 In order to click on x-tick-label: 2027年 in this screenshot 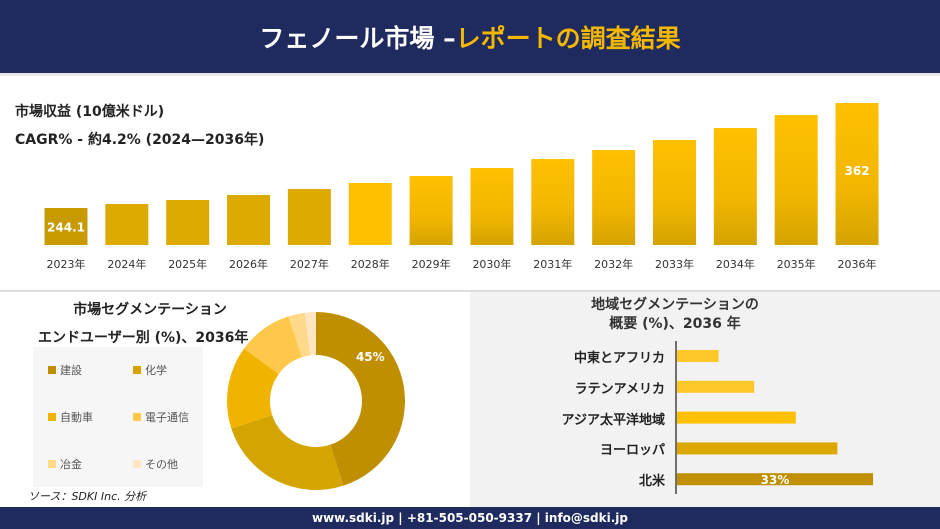, I will do `click(309, 264)`.